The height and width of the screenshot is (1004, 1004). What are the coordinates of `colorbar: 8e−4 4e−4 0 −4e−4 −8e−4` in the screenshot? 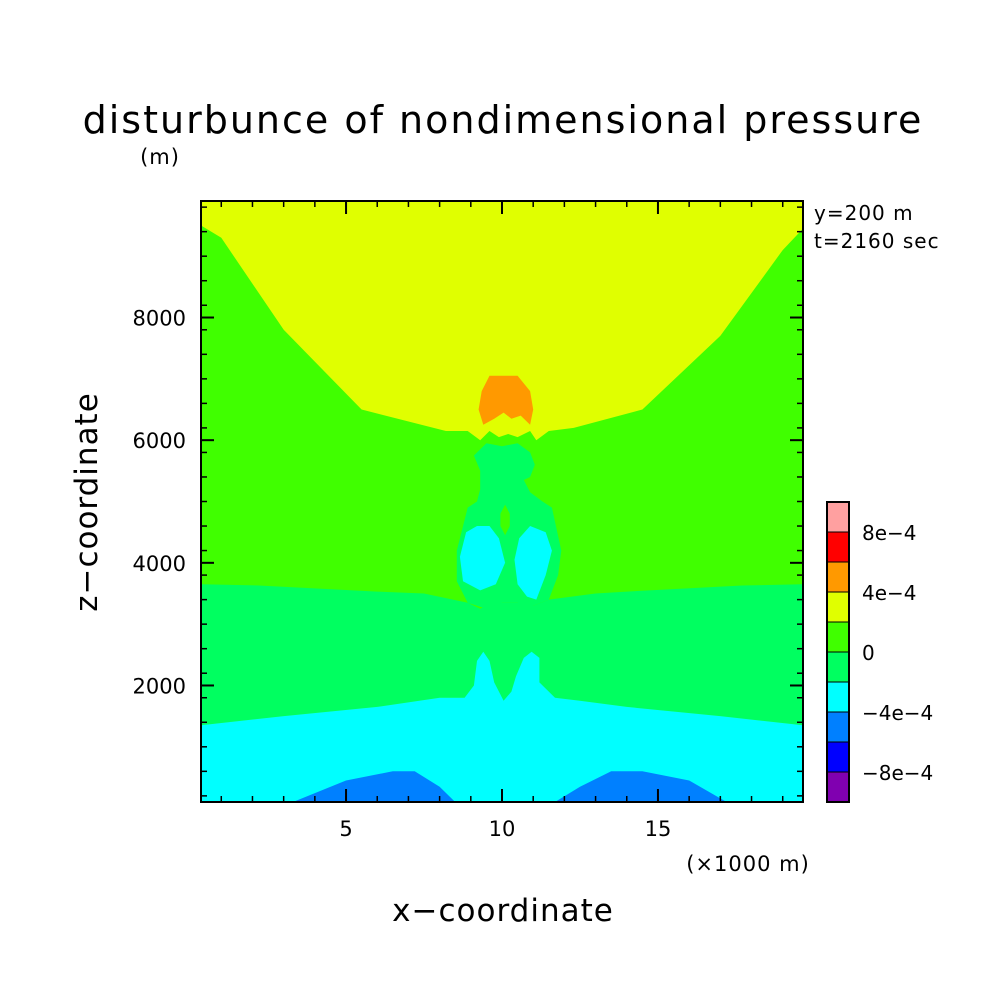 It's located at (879, 652).